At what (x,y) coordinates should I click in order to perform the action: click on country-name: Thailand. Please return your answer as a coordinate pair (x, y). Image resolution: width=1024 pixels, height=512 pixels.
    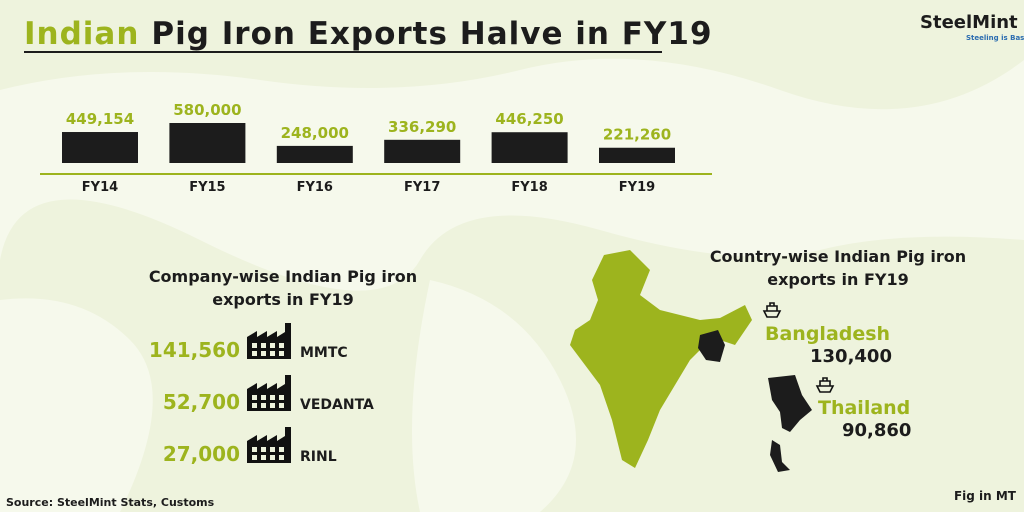
    Looking at the image, I should click on (864, 408).